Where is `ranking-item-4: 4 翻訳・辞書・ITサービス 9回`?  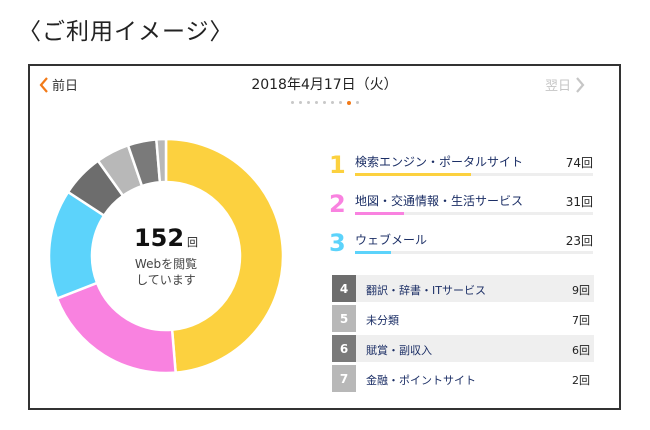
ranking-item-4: 4 翻訳・辞書・ITサービス 9回 is located at coordinates (463, 288).